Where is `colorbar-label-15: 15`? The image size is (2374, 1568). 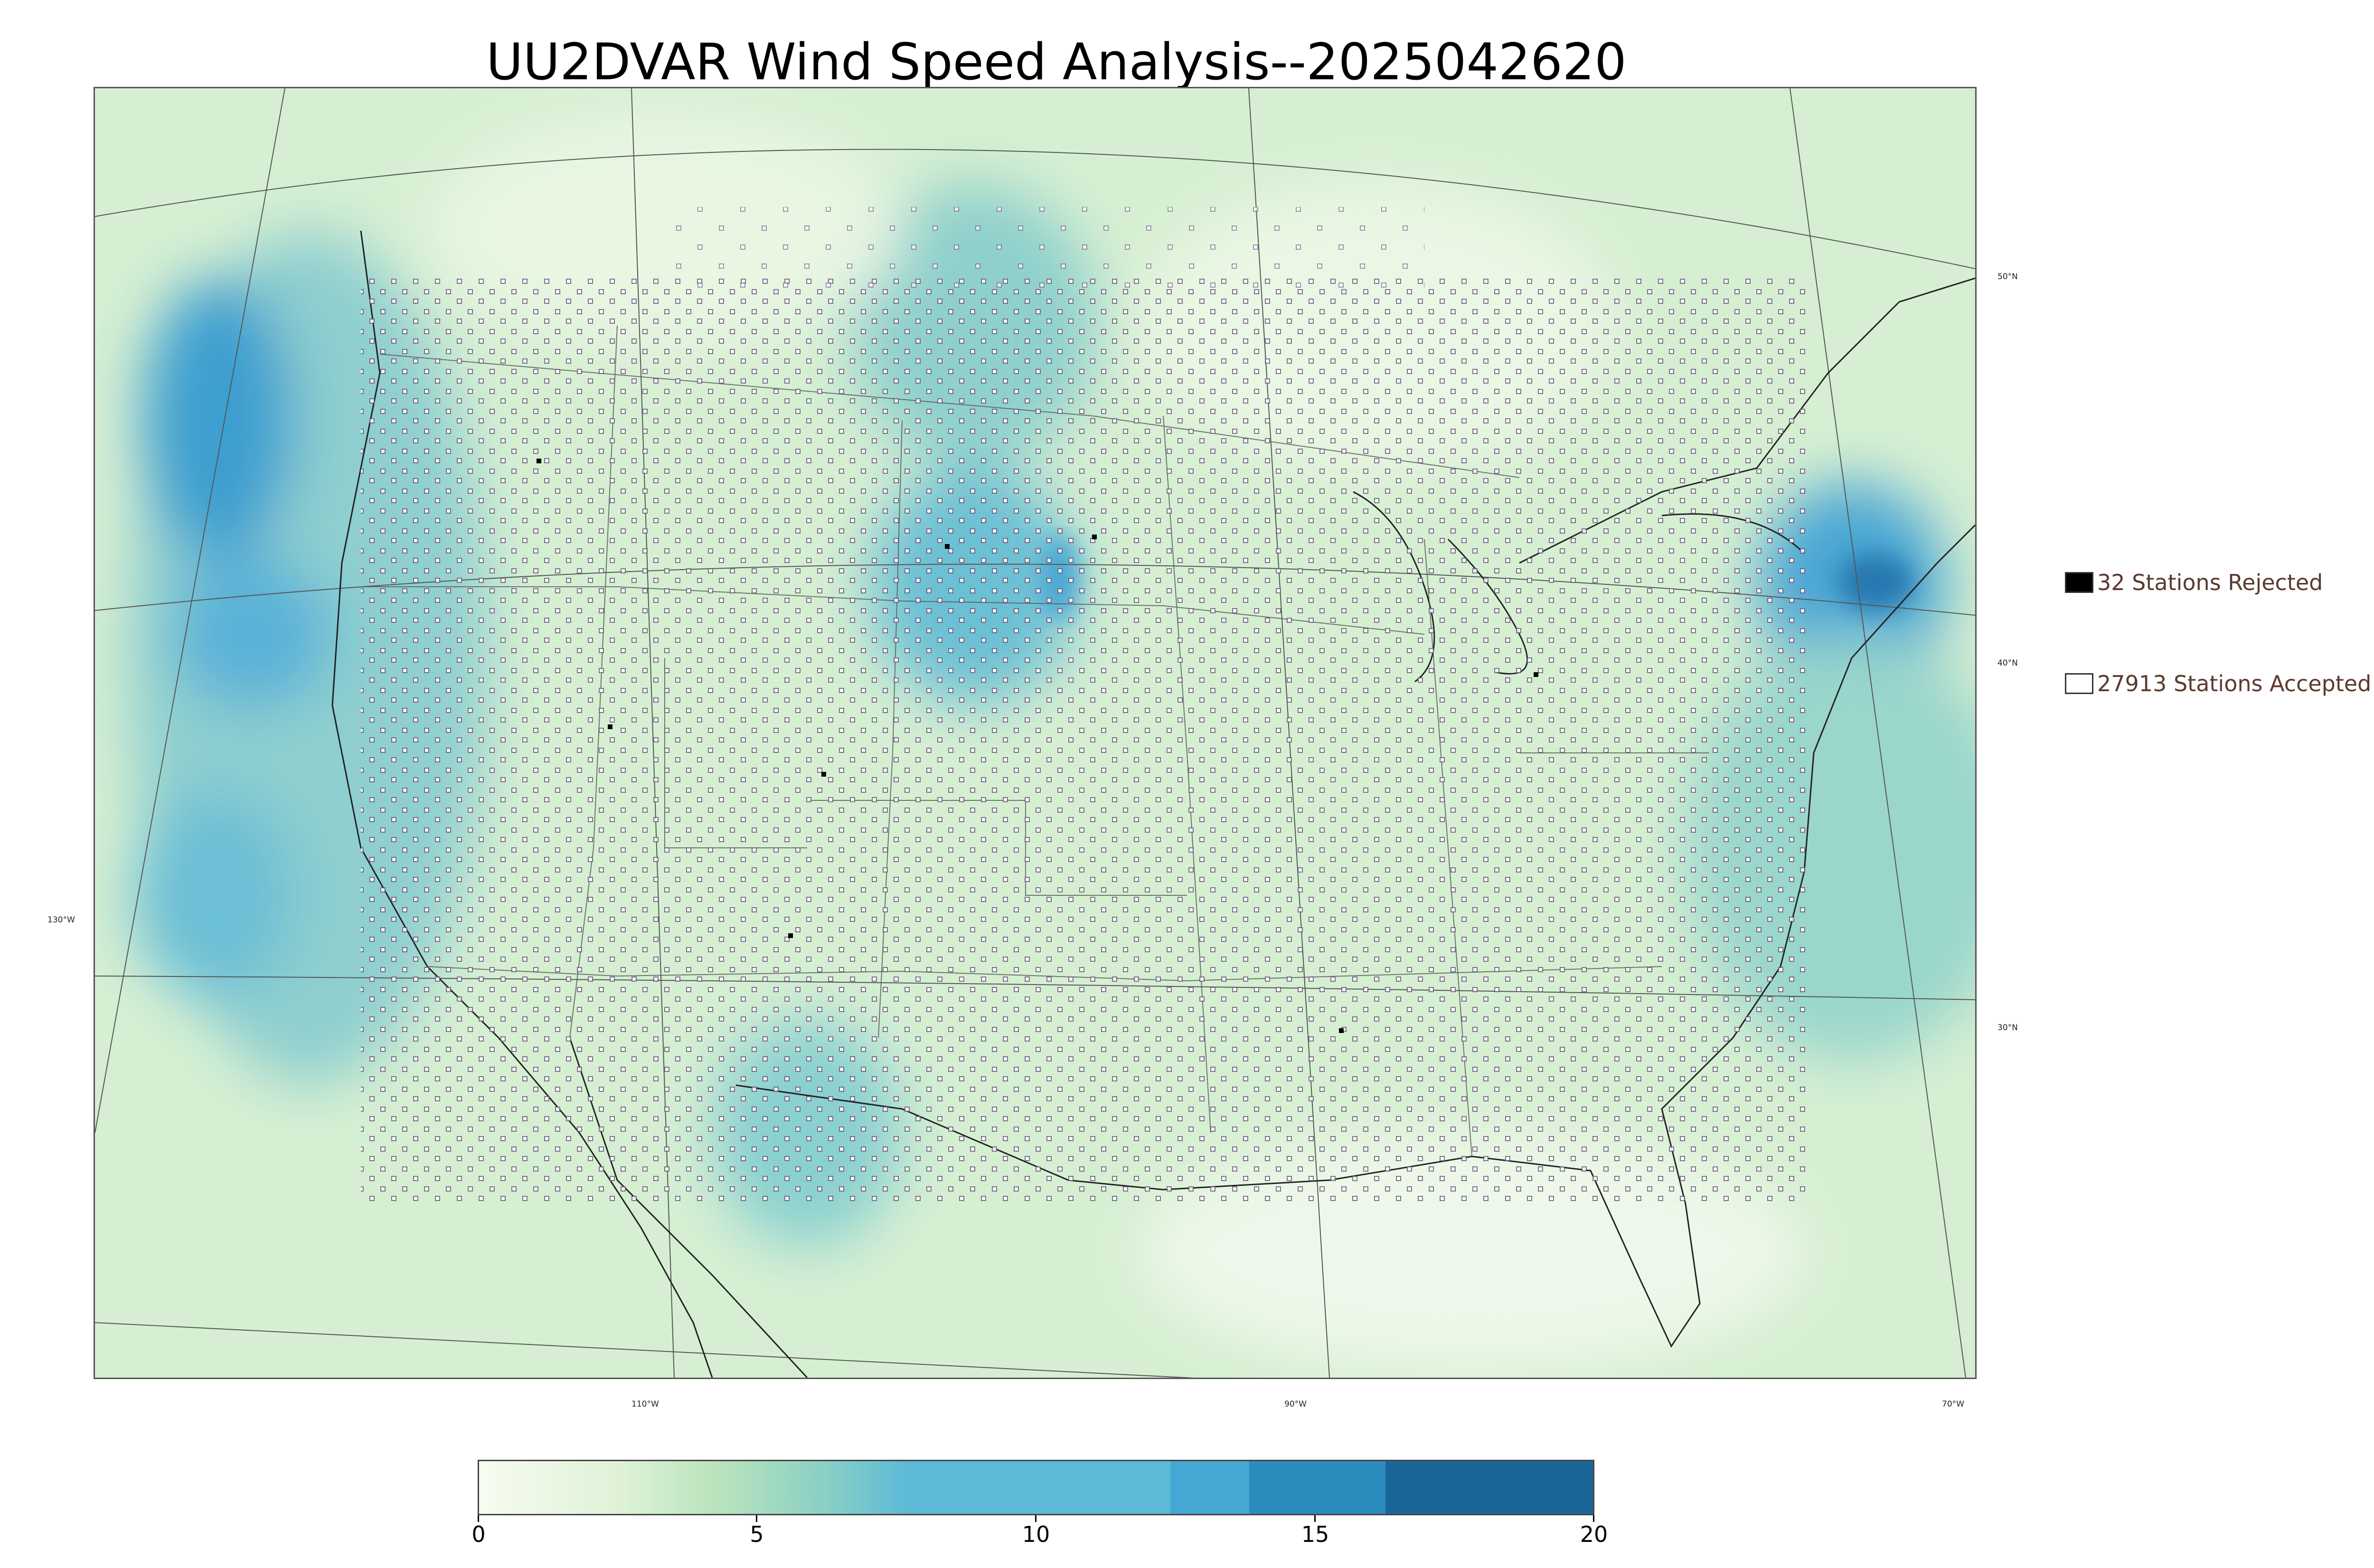
colorbar-label-15: 15 is located at coordinates (1315, 1534).